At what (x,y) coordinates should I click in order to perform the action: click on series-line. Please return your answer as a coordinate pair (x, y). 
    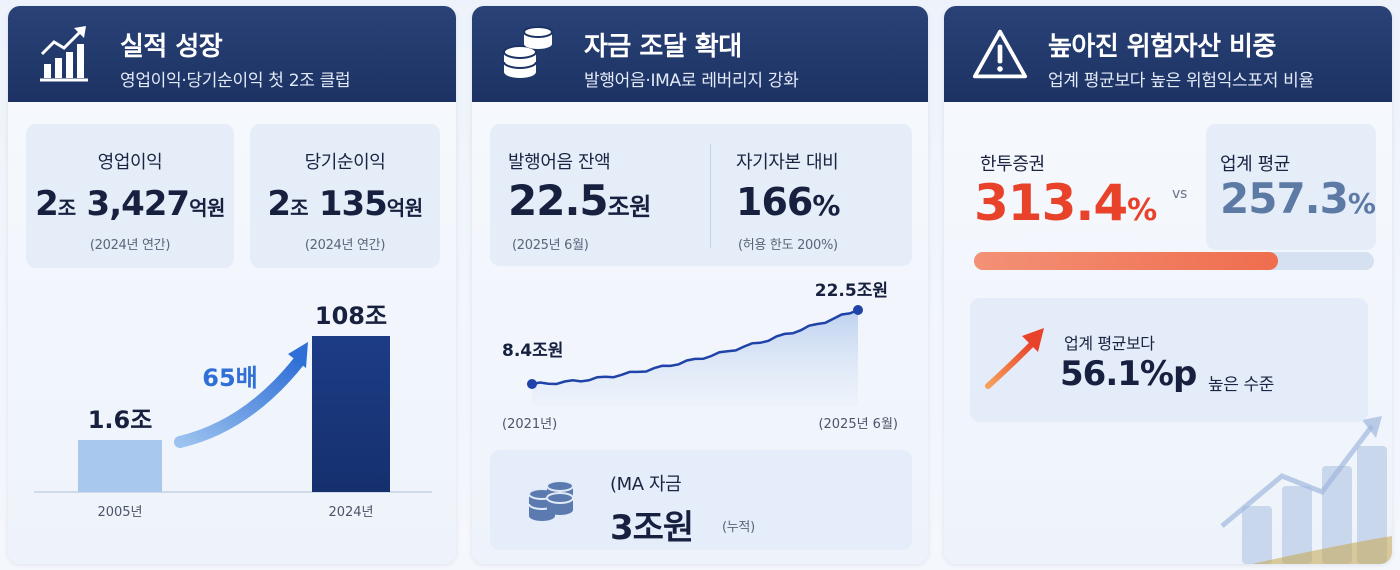
    Looking at the image, I should click on (695, 347).